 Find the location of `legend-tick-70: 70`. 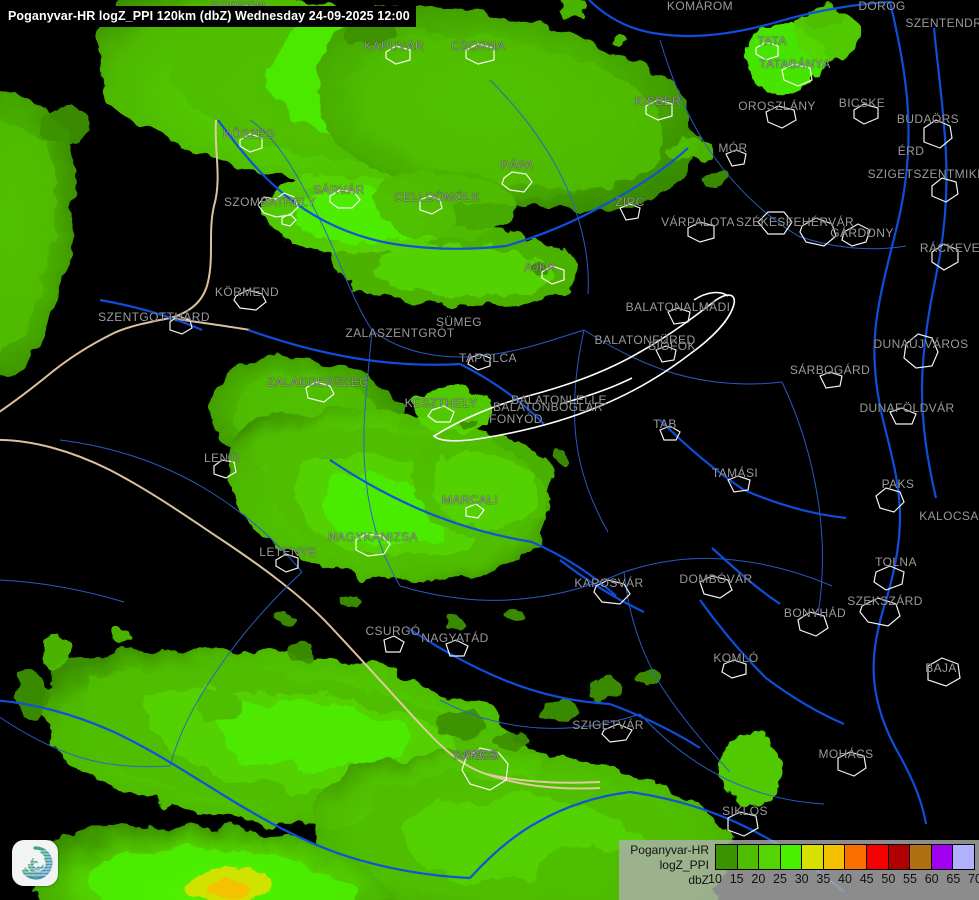

legend-tick-70: 70 is located at coordinates (973, 879).